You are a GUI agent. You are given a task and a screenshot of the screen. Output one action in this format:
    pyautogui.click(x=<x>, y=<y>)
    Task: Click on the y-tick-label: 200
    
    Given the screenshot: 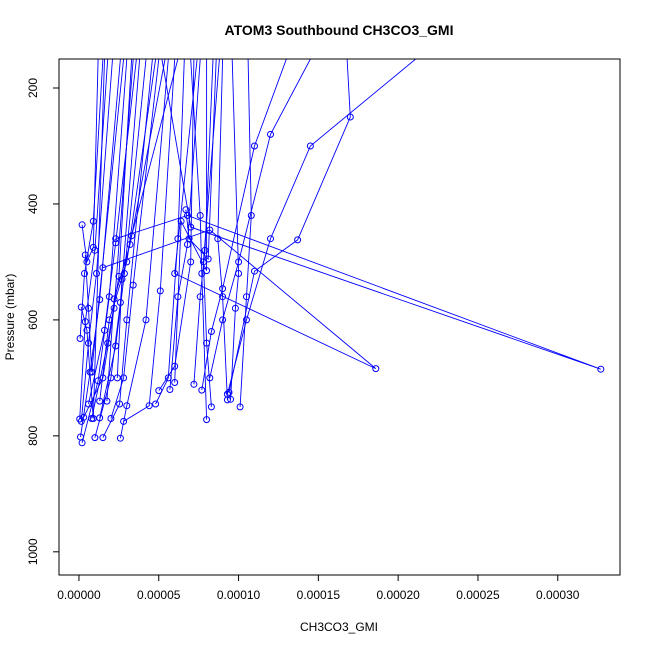 What is the action you would take?
    pyautogui.click(x=33, y=88)
    